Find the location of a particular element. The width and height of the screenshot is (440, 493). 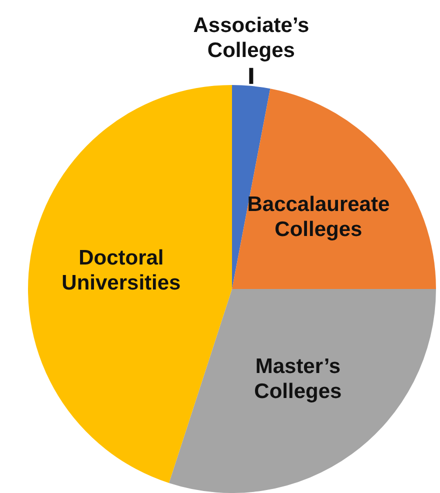

slice-label: Associate’s Colleges is located at coordinates (251, 38).